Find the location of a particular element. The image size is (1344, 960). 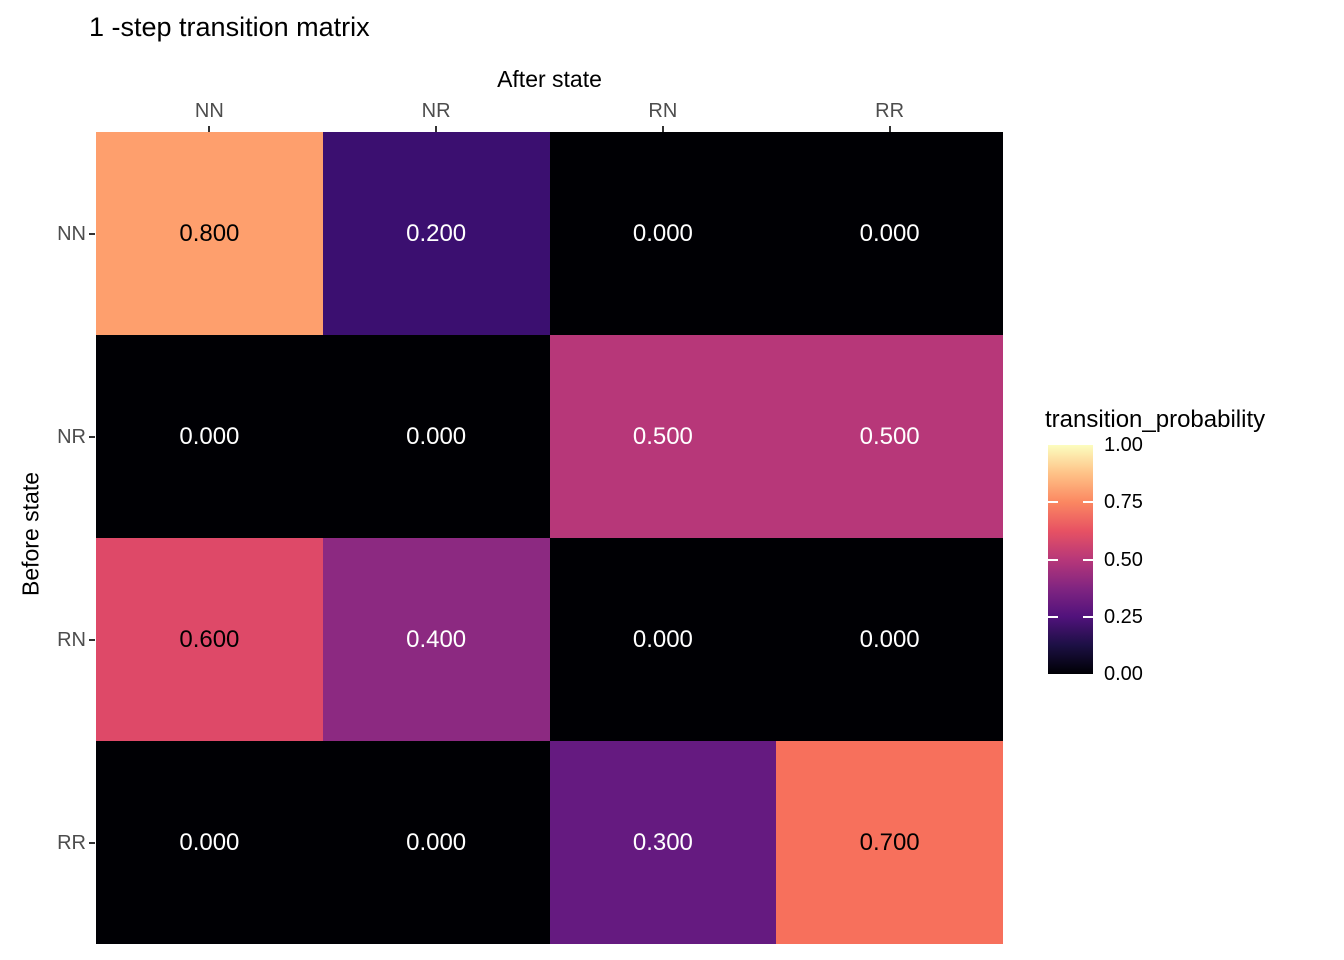

x-tick-mark-NR is located at coordinates (436, 129).